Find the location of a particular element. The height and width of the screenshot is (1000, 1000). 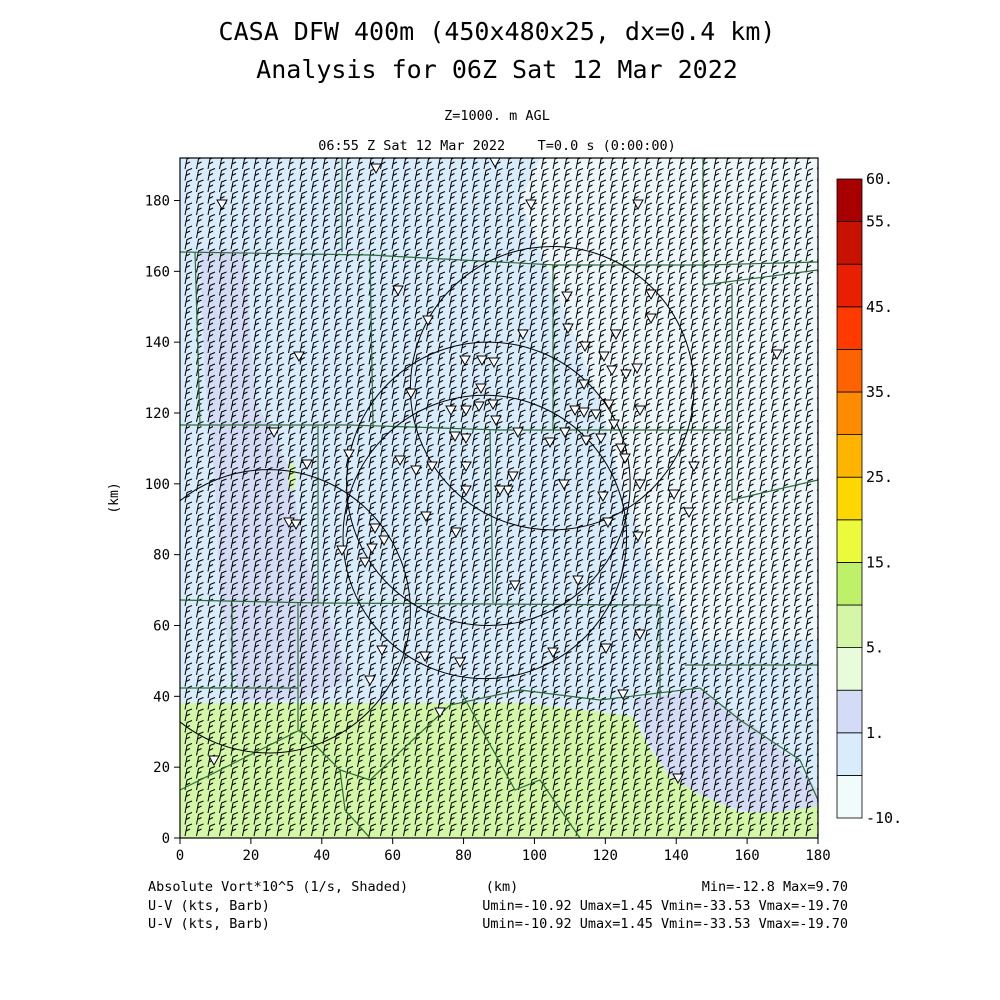

y-tick-label-140: 140 is located at coordinates (157, 343).